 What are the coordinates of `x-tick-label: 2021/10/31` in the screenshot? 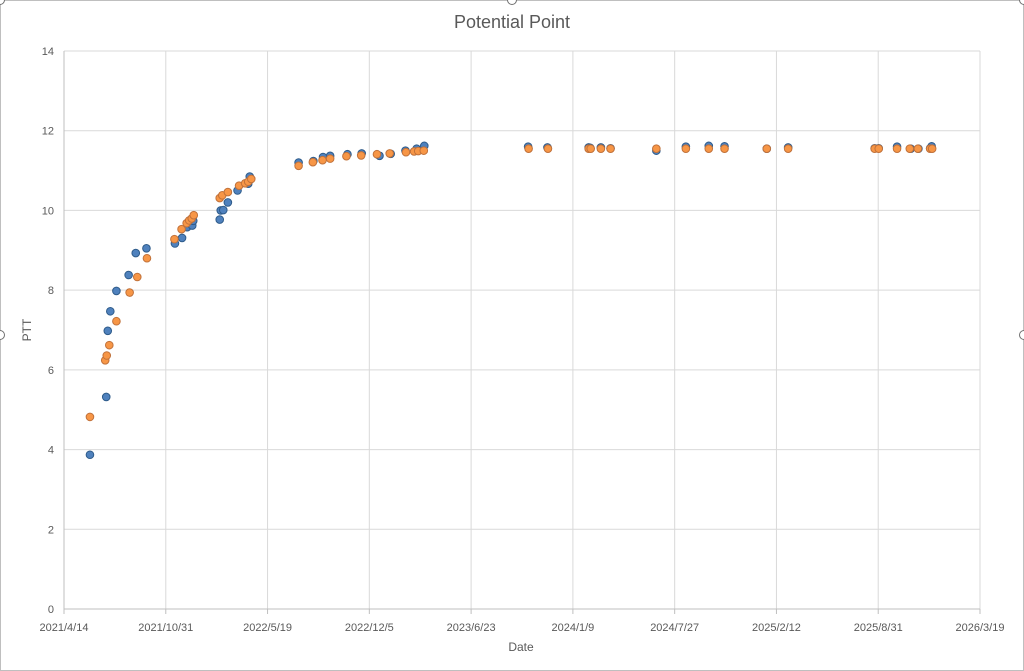 It's located at (165, 628).